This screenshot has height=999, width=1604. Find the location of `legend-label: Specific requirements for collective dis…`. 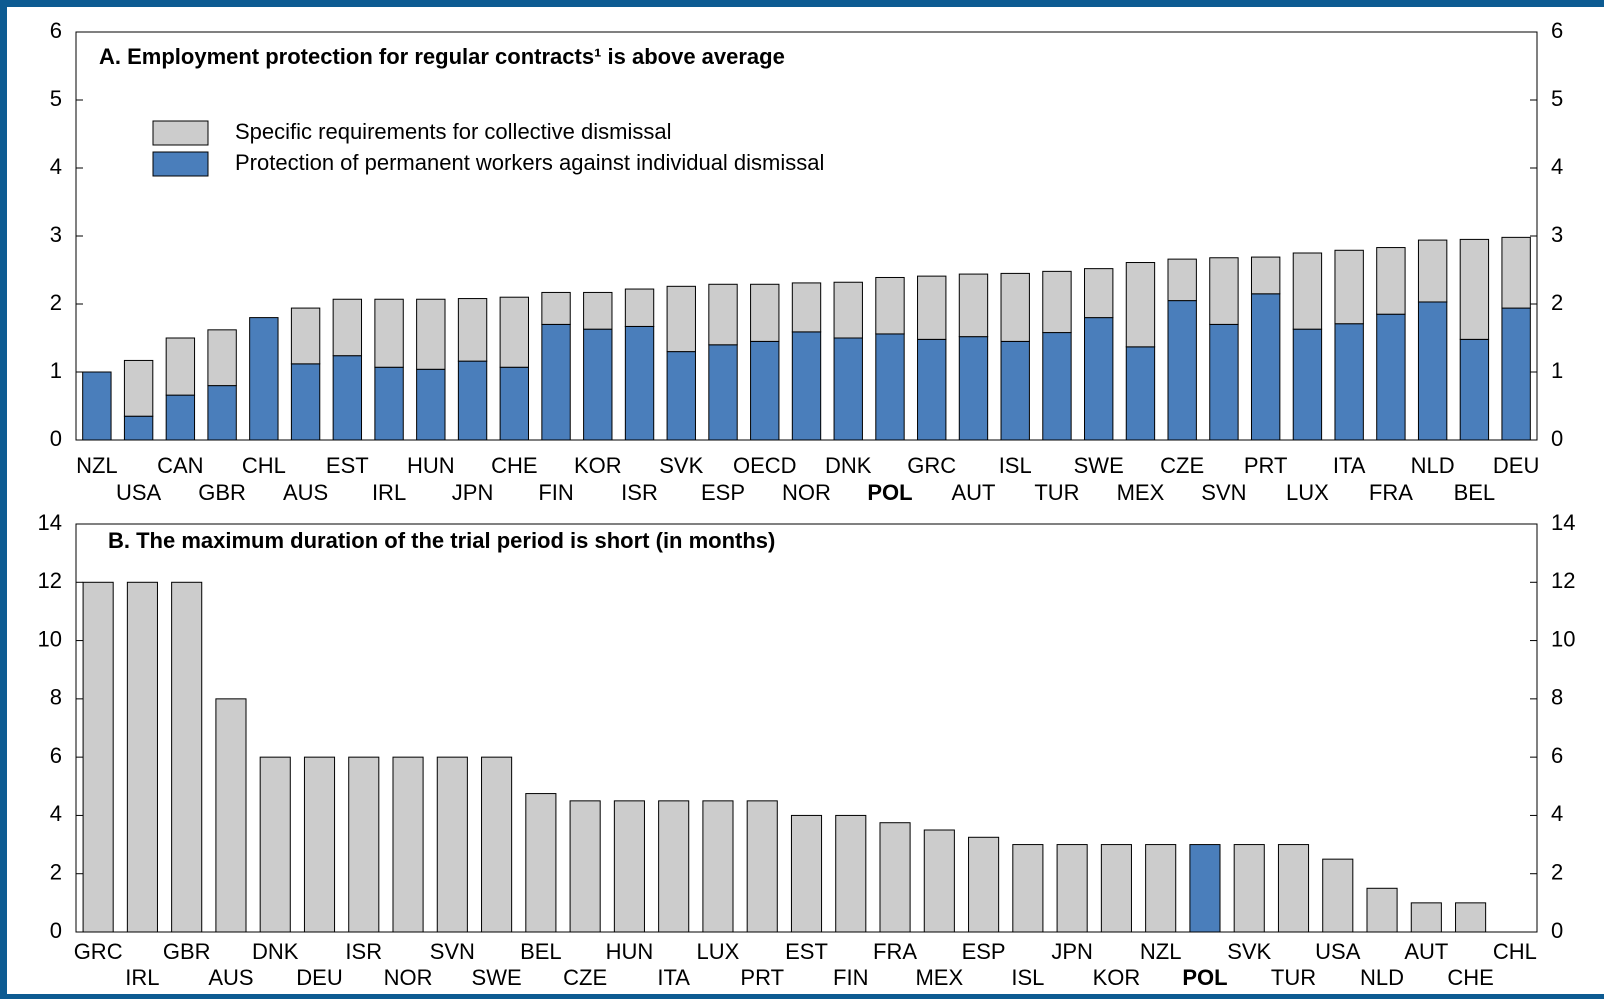

legend-label: Specific requirements for collective dis… is located at coordinates (453, 131).